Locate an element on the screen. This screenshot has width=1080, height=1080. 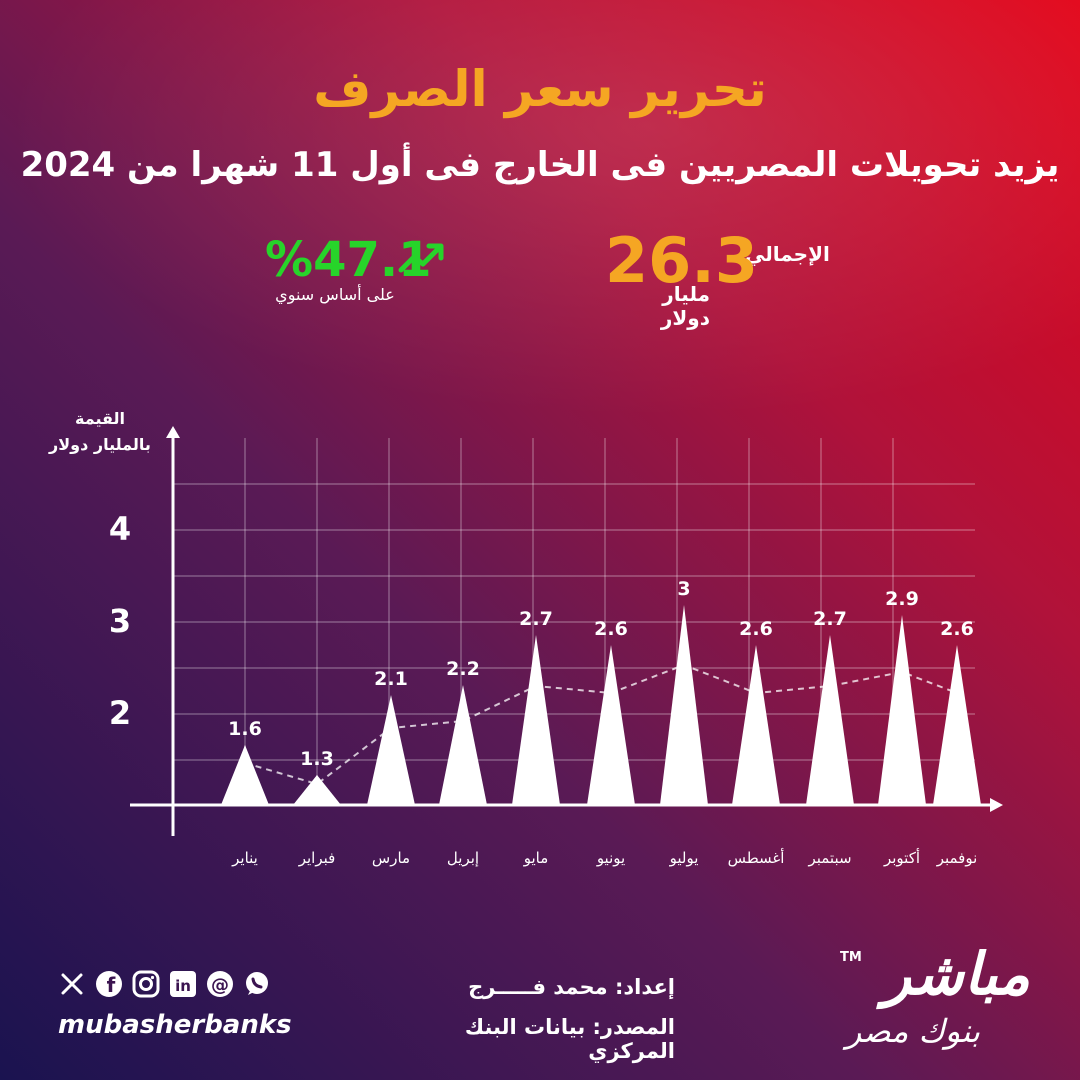
facebook-icon: f is located at coordinates (109, 984).